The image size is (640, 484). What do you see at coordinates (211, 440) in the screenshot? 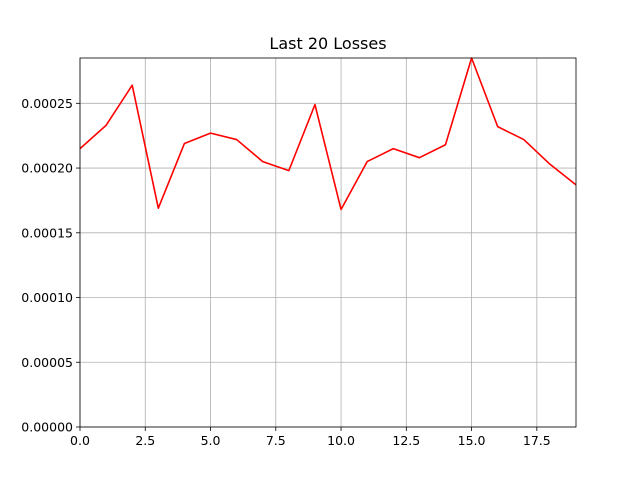
I see `x-tick-label: 5.0` at bounding box center [211, 440].